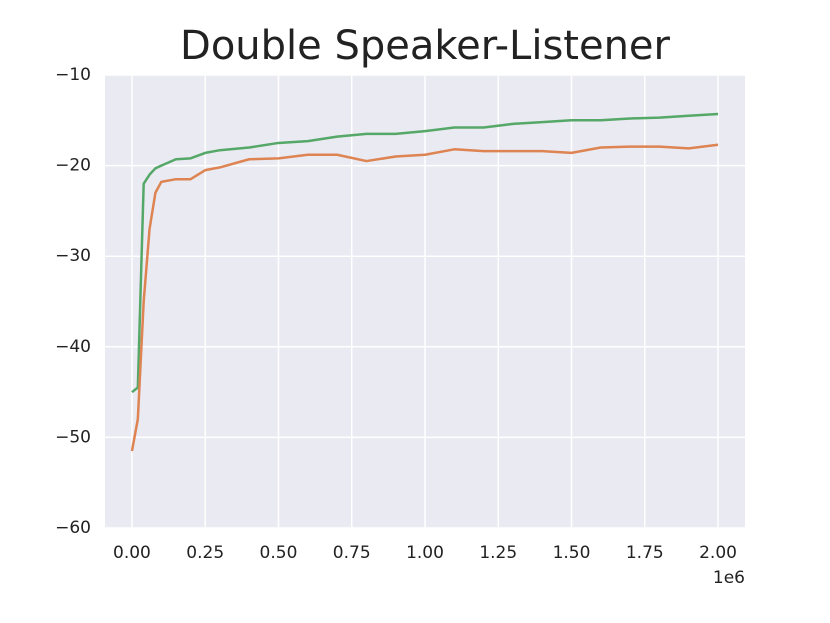 This screenshot has width=830, height=623. Describe the element at coordinates (73, 166) in the screenshot. I see `y-tick-label: −20` at that location.